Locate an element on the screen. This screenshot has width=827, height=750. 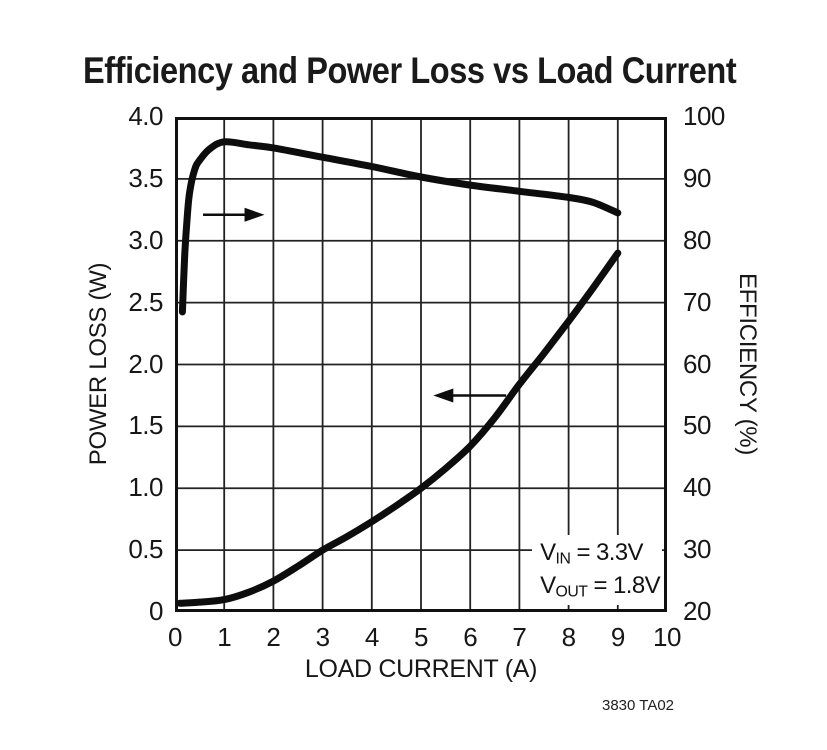
tick-label: 1.0 is located at coordinates (145, 487).